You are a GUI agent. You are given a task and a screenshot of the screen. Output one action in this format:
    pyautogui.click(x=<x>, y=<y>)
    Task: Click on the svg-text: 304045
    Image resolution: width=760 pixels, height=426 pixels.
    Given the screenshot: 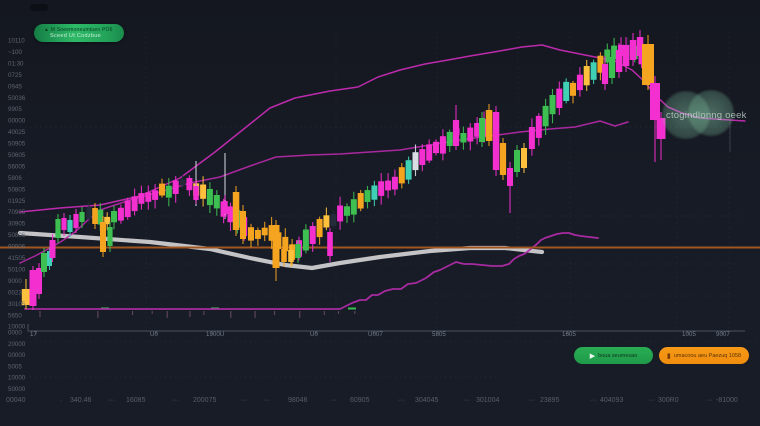 What is the action you would take?
    pyautogui.click(x=426, y=400)
    